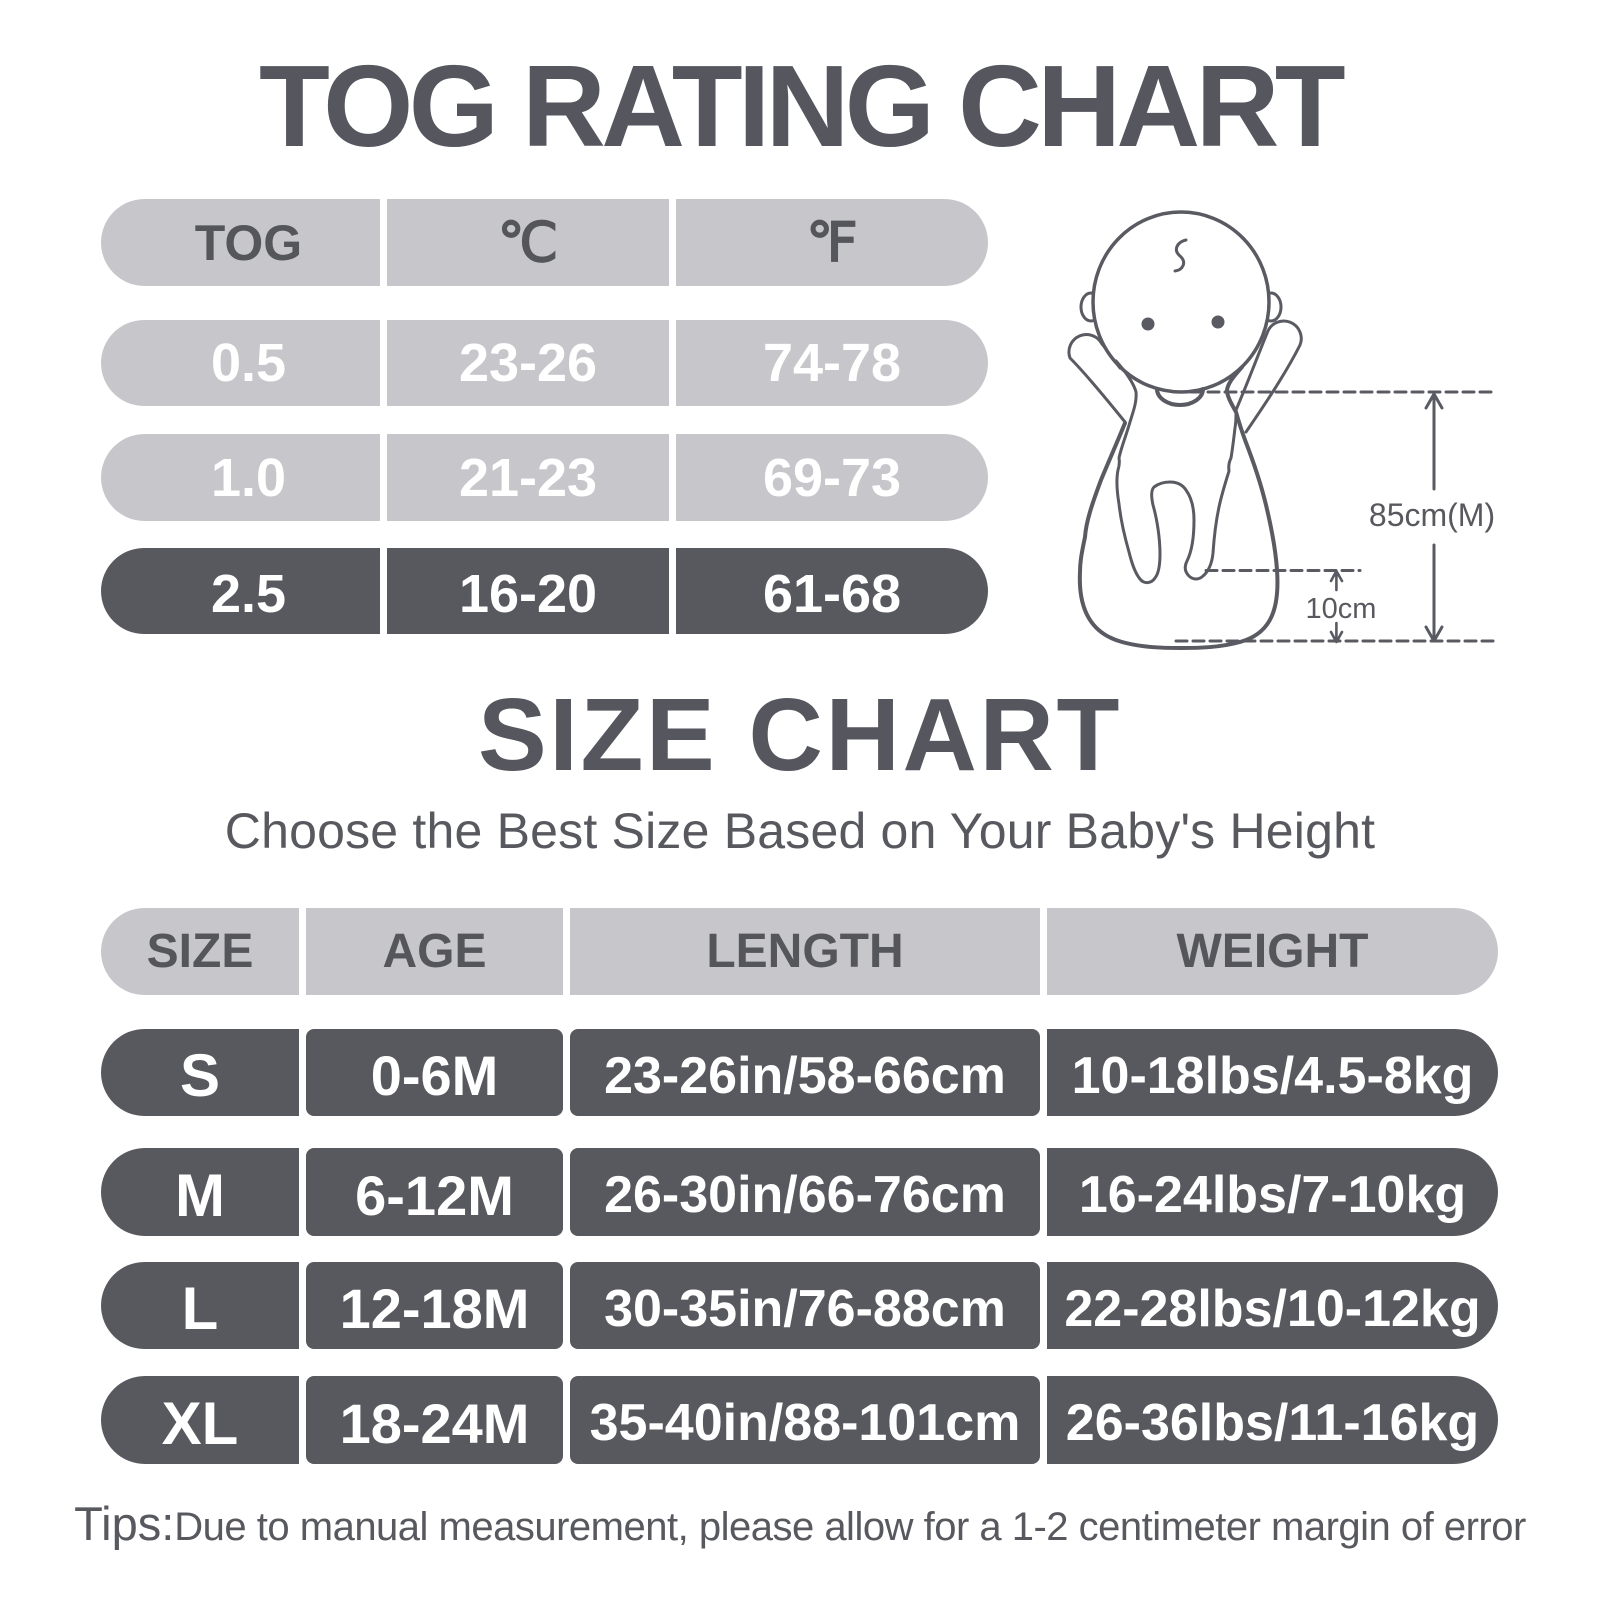 This screenshot has width=1600, height=1600. I want to click on svg-text: 85cm(M), so click(1432, 515).